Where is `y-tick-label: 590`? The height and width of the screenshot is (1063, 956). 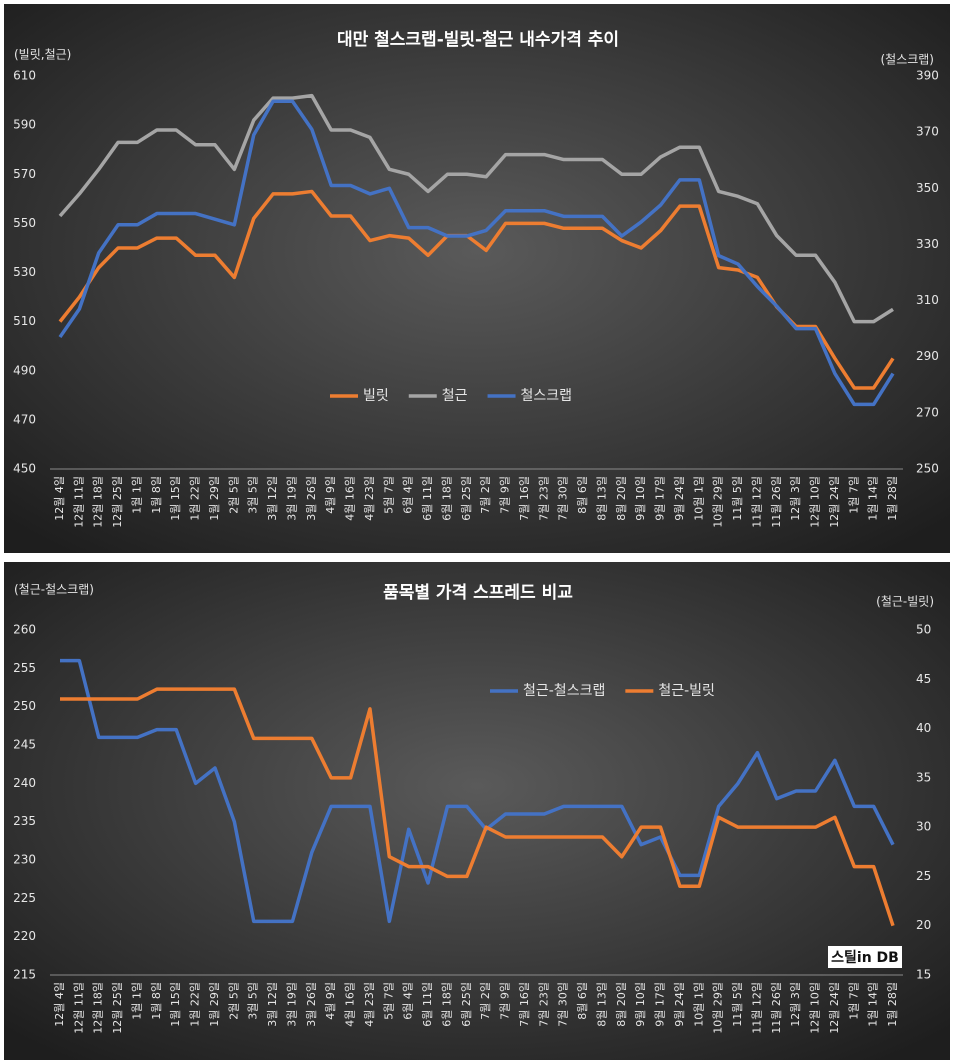
y-tick-label: 590 is located at coordinates (24, 125).